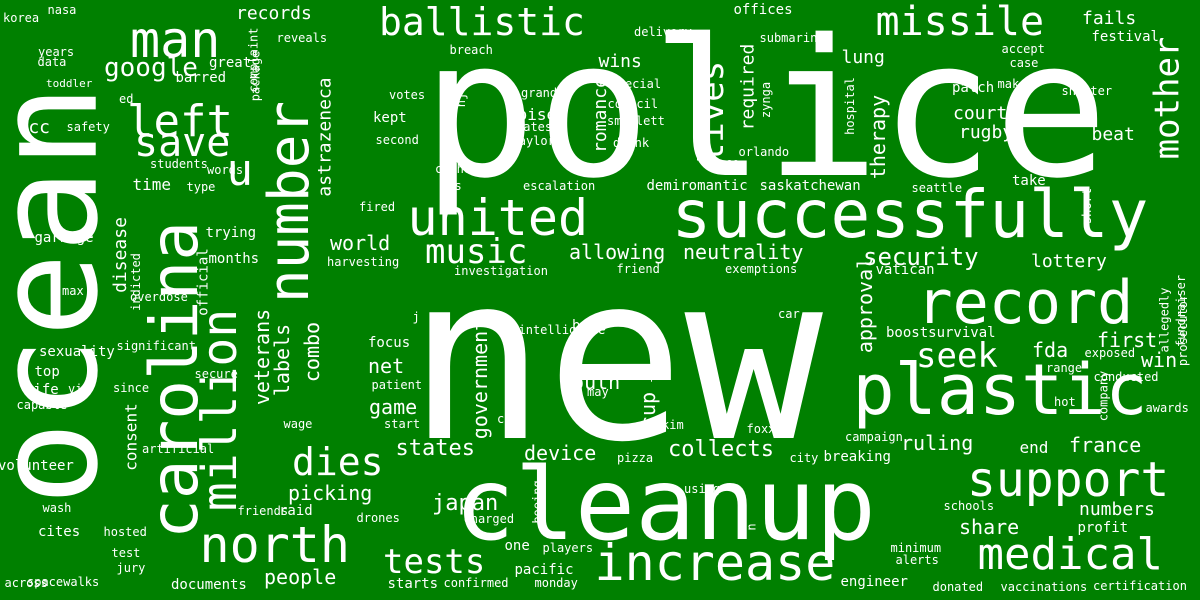 This screenshot has width=1200, height=600. What do you see at coordinates (508, 419) in the screenshot?
I see `cloud-word: com` at bounding box center [508, 419].